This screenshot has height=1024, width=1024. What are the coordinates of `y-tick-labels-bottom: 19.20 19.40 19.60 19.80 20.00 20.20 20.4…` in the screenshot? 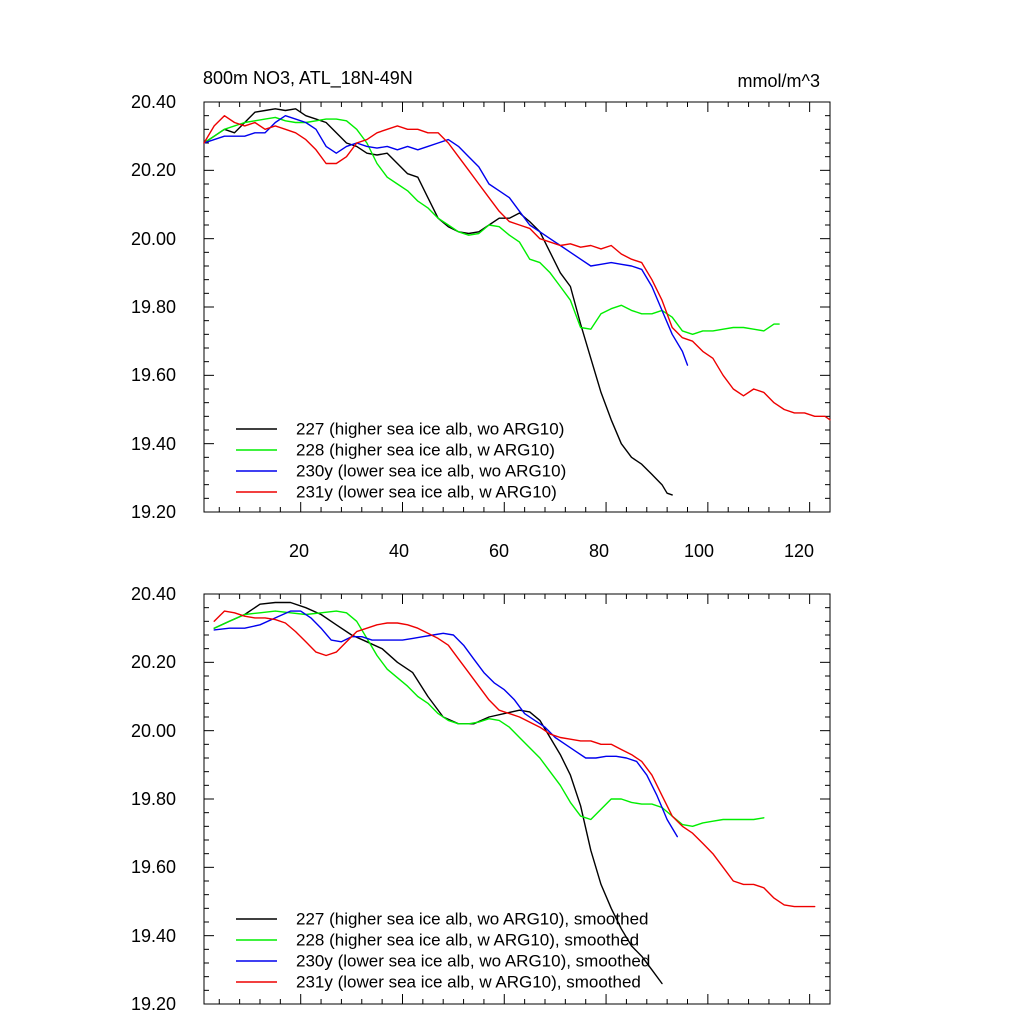 It's located at (153, 799).